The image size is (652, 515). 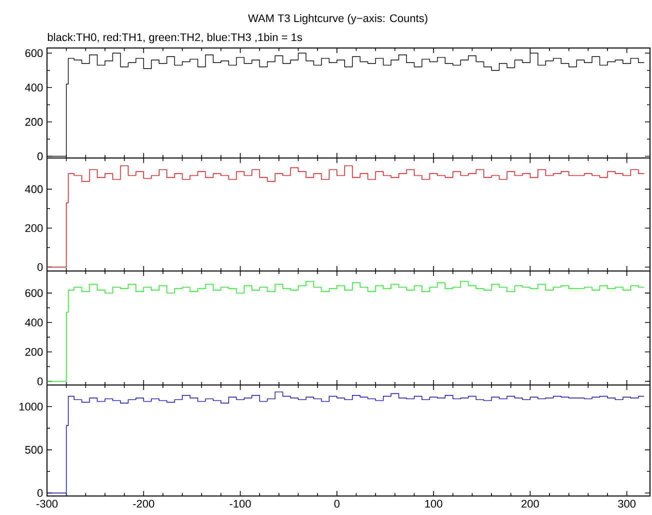 What do you see at coordinates (34, 450) in the screenshot?
I see `y-tick-label: 500` at bounding box center [34, 450].